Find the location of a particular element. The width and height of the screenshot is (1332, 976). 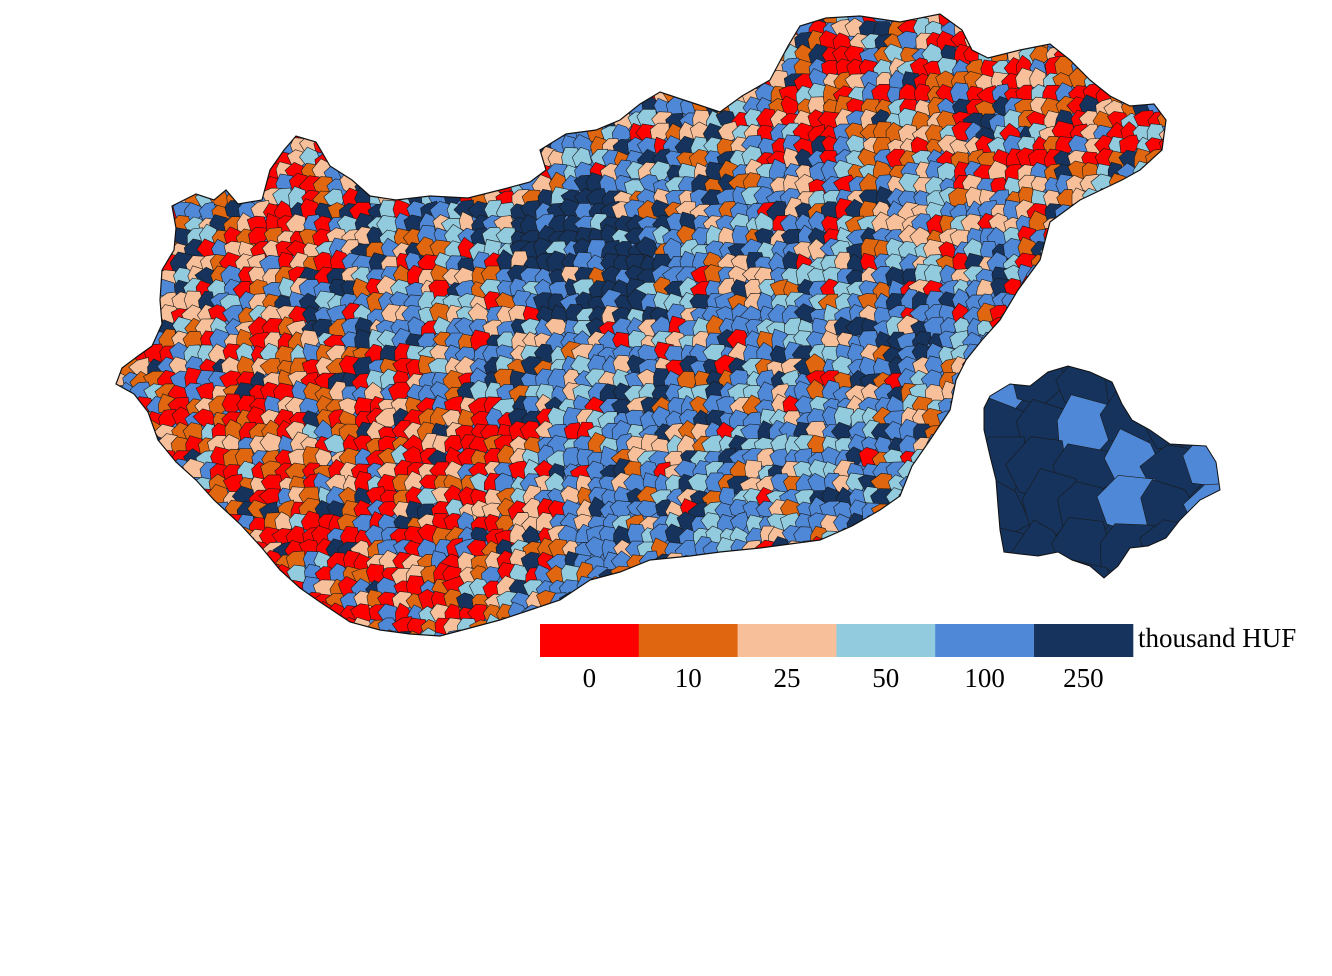

legend-tick-0: 0 is located at coordinates (590, 678).